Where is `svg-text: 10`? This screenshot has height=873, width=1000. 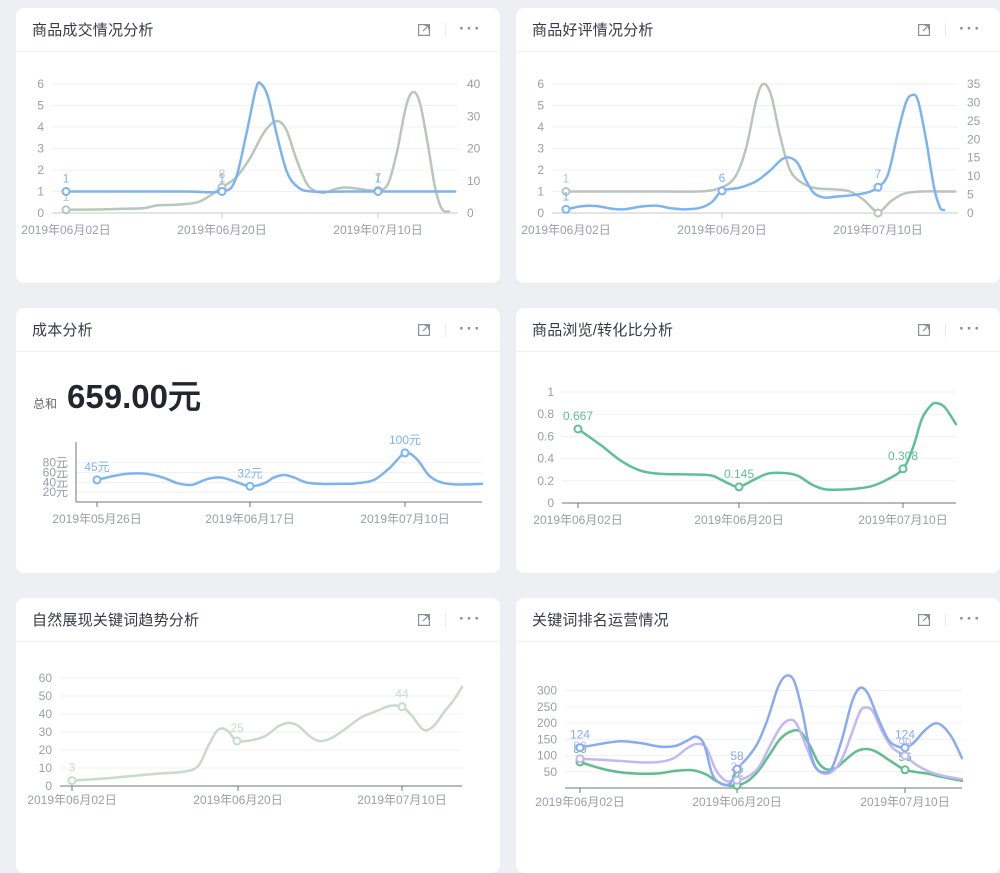 svg-text: 10 is located at coordinates (974, 176).